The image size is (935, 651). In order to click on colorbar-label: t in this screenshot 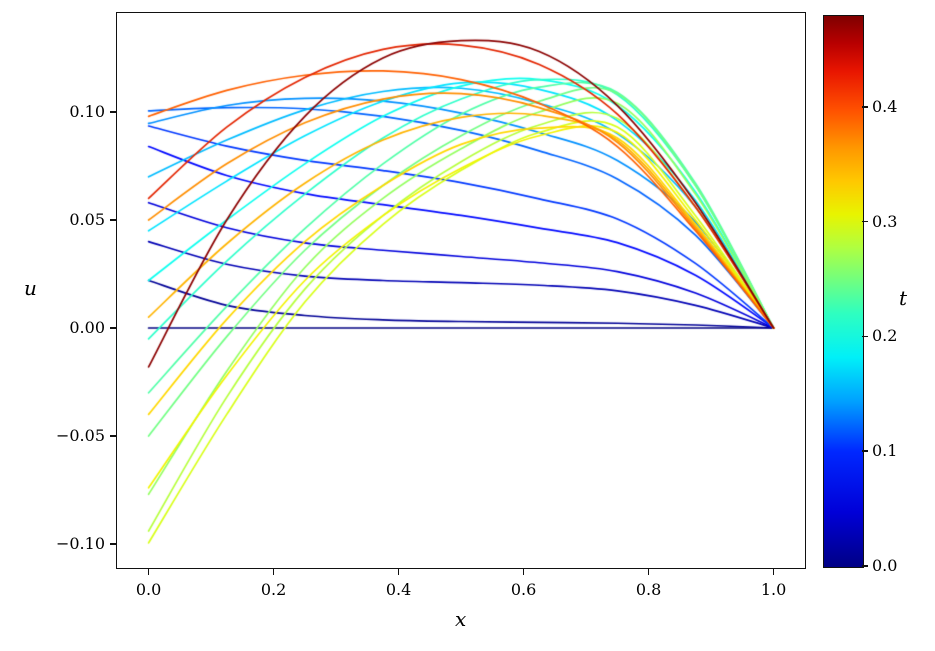, I will do `click(903, 298)`.